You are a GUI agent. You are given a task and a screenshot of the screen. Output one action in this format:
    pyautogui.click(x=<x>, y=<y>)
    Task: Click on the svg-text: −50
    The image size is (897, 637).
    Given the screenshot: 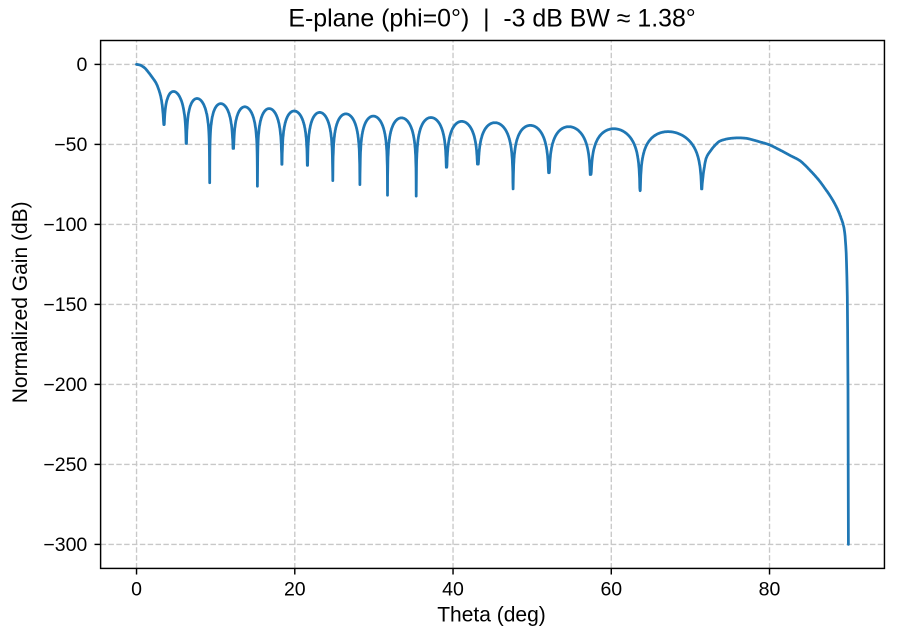 What is the action you would take?
    pyautogui.click(x=70, y=145)
    